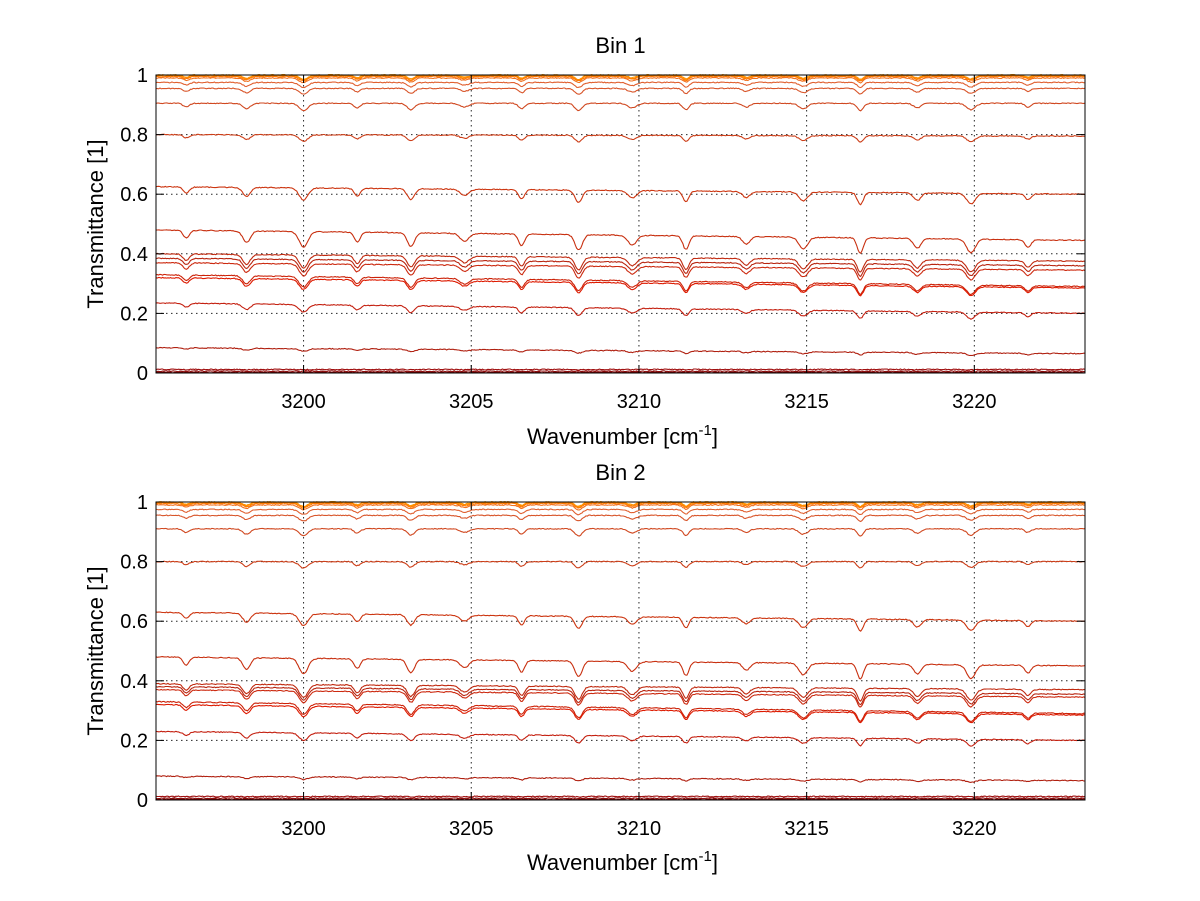 Image resolution: width=1200 pixels, height=901 pixels. Describe the element at coordinates (620, 472) in the screenshot. I see `chart-title: Bin 2` at that location.